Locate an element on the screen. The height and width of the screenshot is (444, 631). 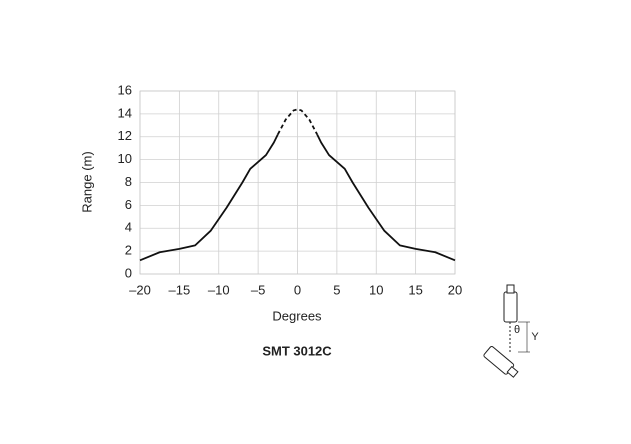
x-tick-label: –15 is located at coordinates (180, 289).